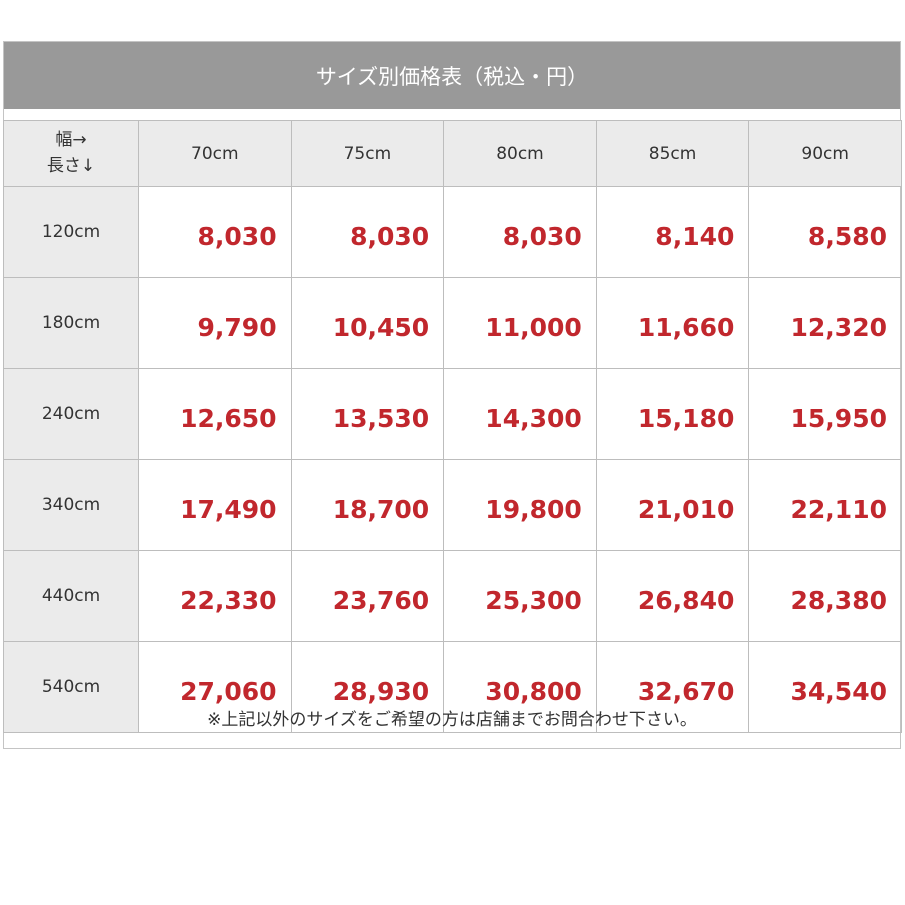 The width and height of the screenshot is (905, 905). What do you see at coordinates (71, 232) in the screenshot?
I see `row-header: 120cm` at bounding box center [71, 232].